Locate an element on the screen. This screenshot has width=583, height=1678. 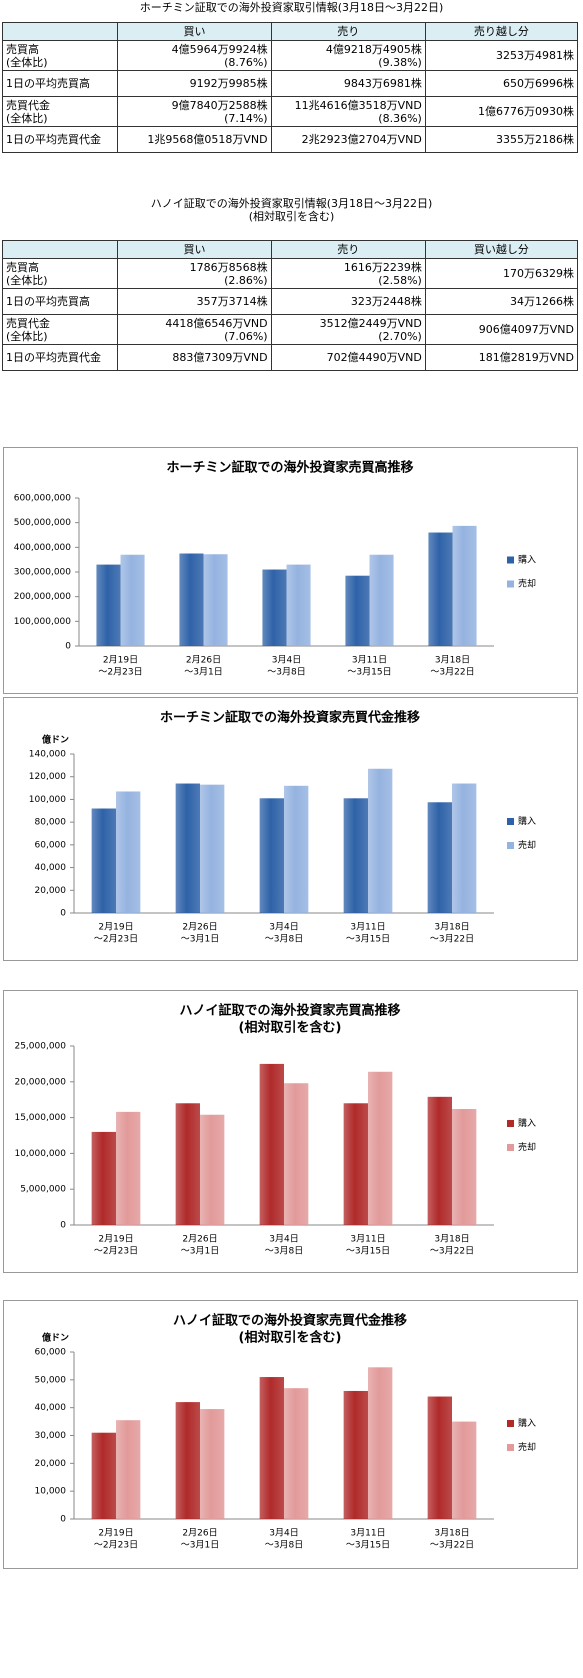
cell-line: 2兆2923億2704万VND is located at coordinates (361, 139).